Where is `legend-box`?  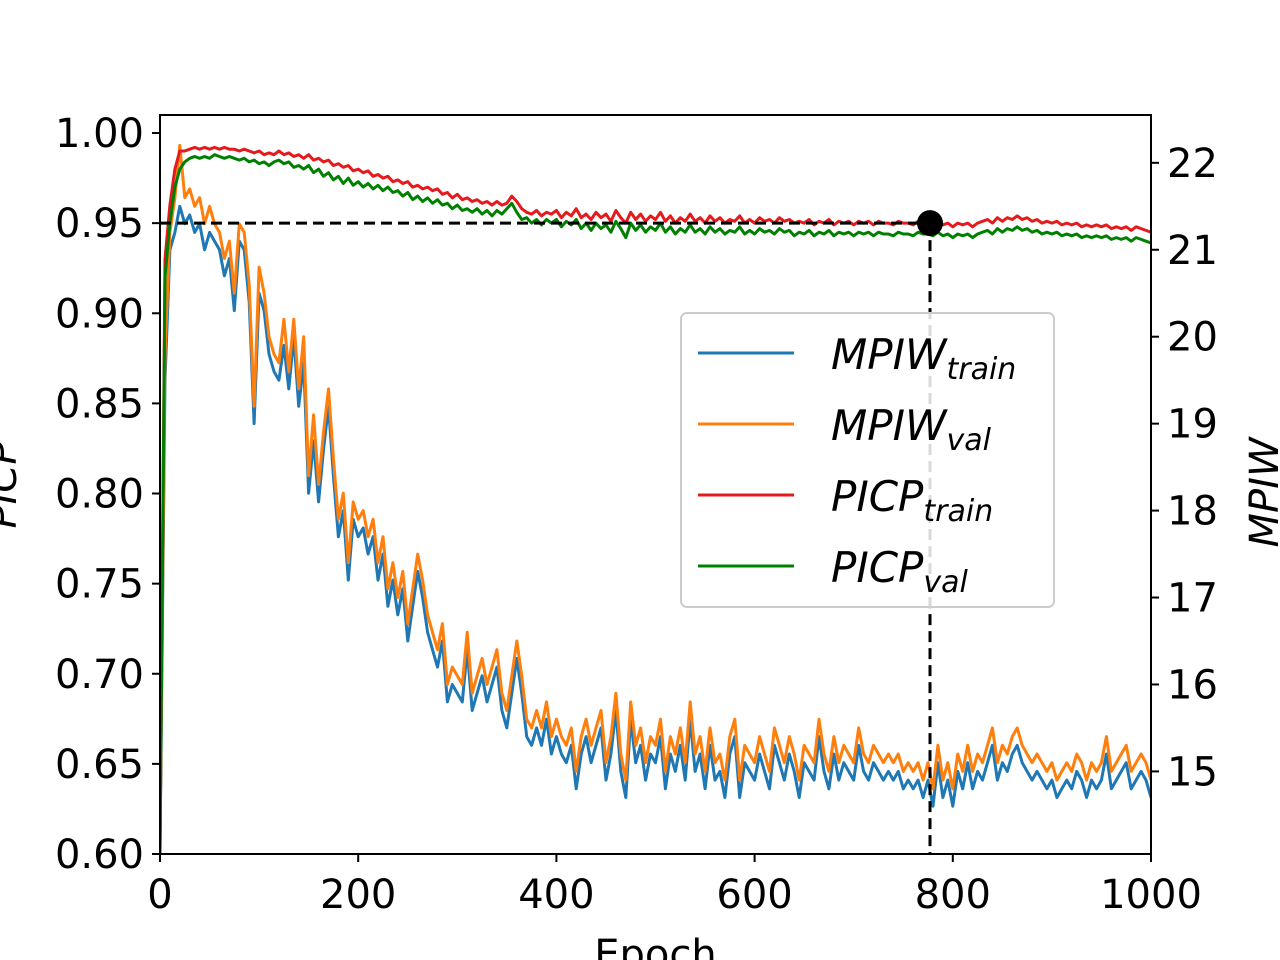 legend-box is located at coordinates (867, 460).